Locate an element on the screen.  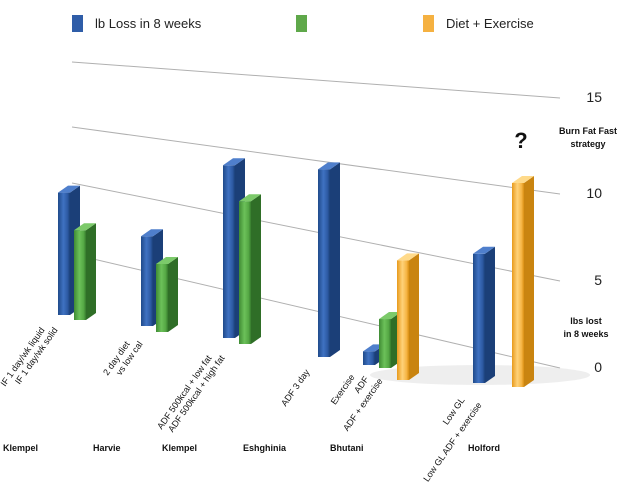
strategy-line-1: Burn Fat Fast is located at coordinates (587, 131).